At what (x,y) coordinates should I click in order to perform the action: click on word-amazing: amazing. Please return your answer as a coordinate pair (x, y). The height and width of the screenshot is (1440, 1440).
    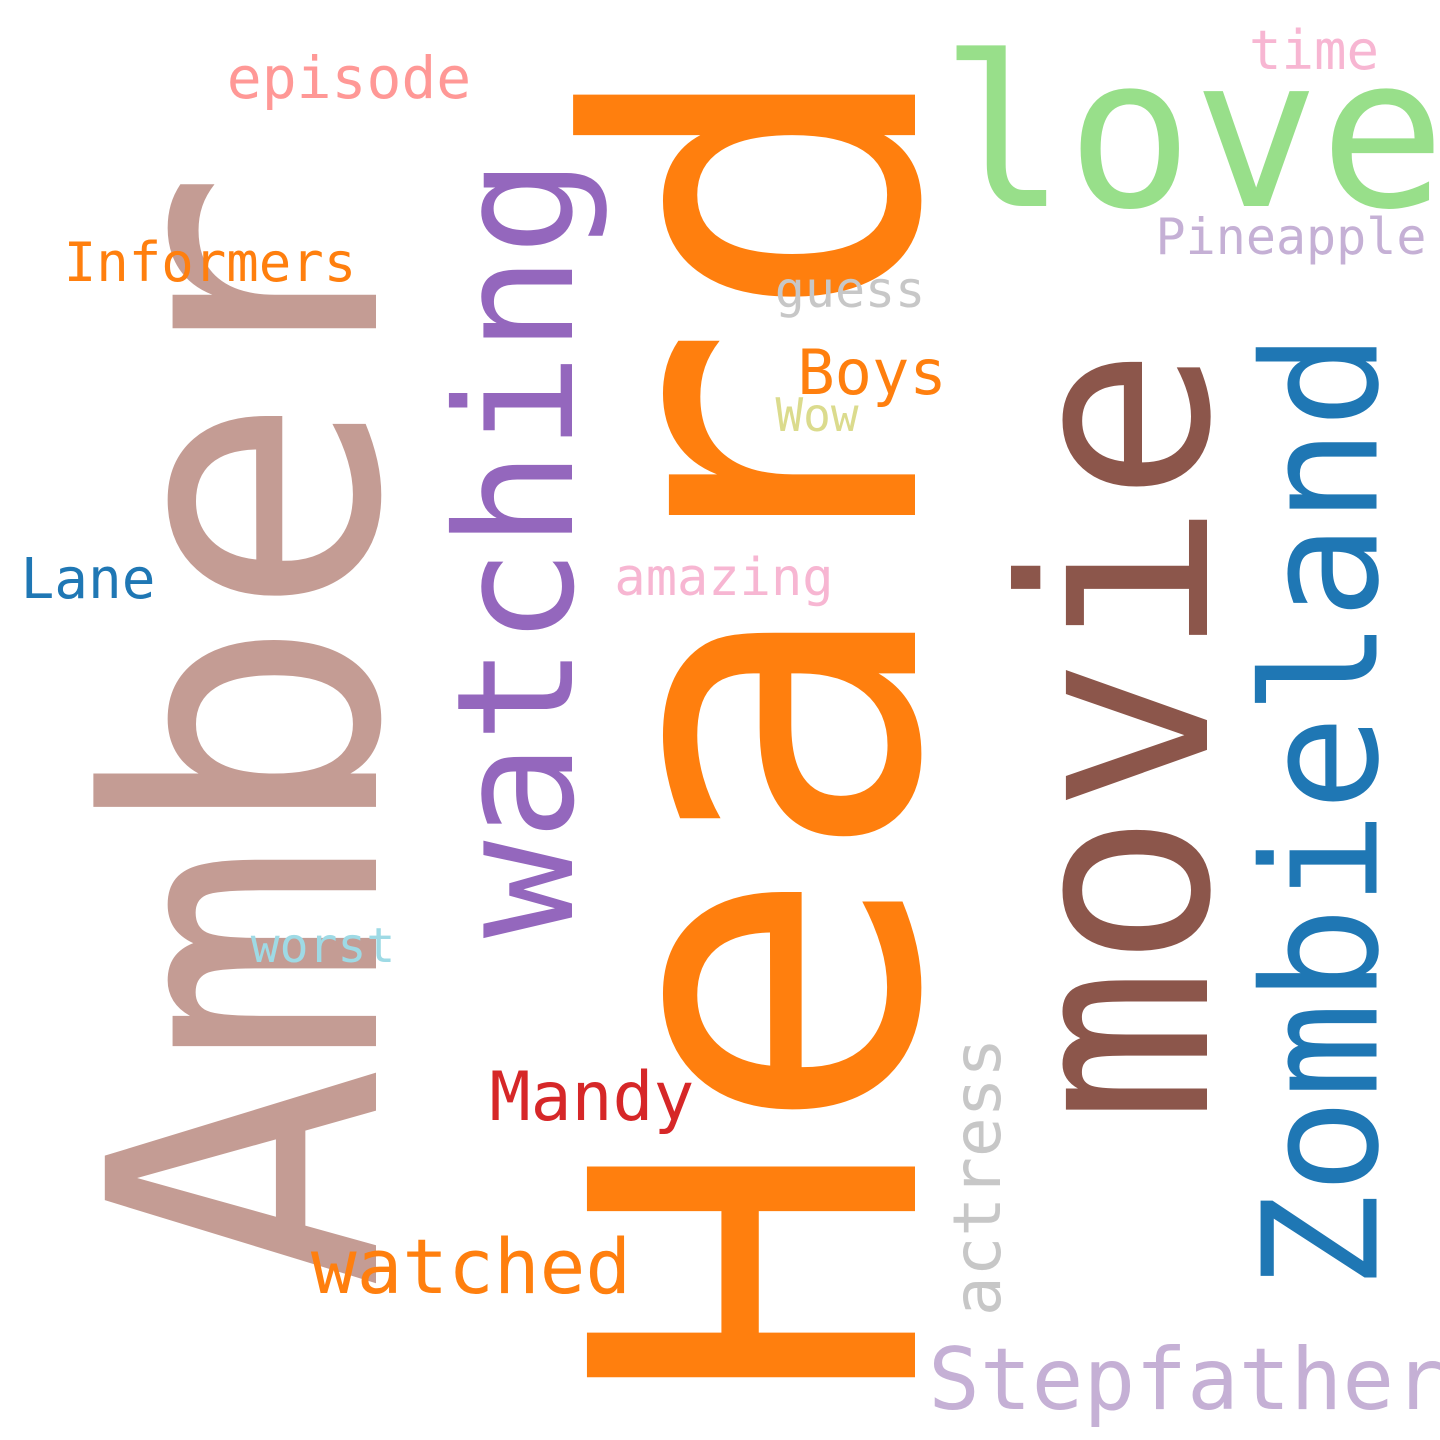
    Looking at the image, I should click on (724, 578).